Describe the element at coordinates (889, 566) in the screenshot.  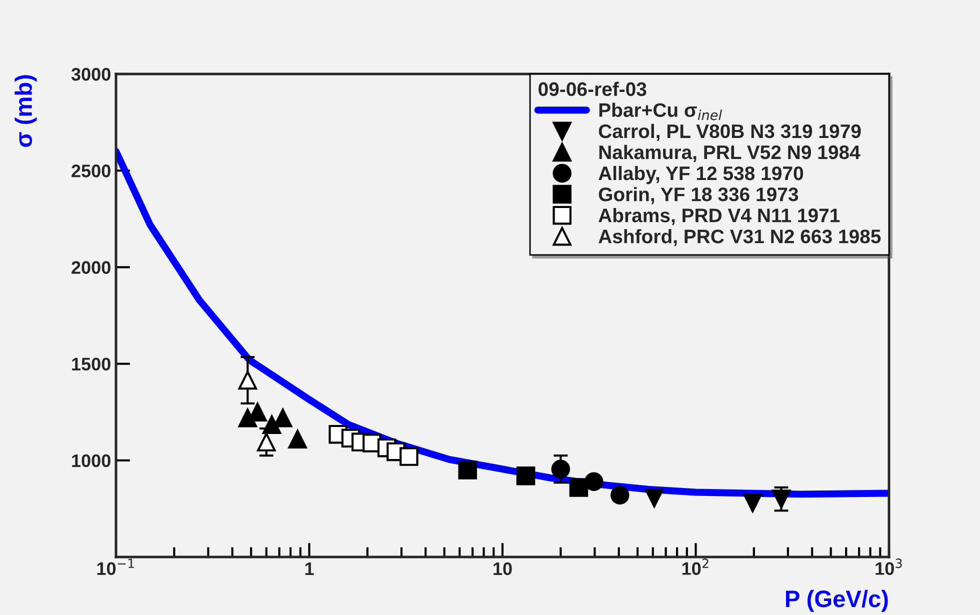
I see `x-tick-label: 10$^{3}$` at that location.